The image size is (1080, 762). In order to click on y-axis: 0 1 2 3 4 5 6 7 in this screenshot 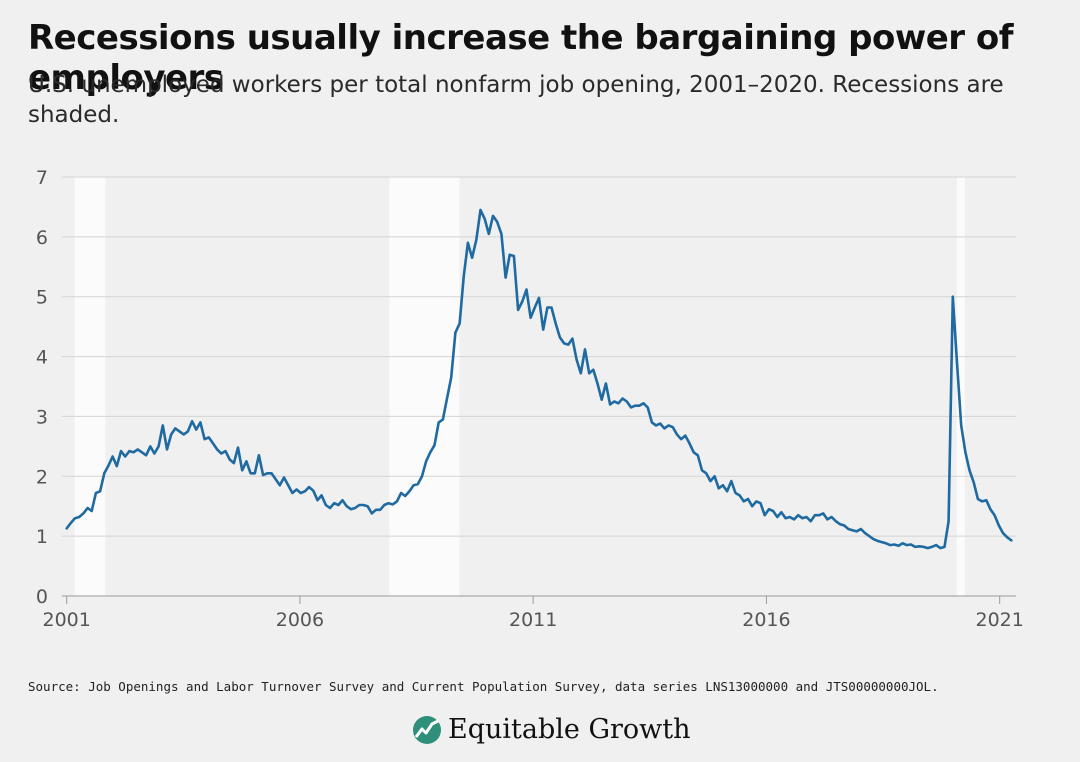, I will do `click(42, 387)`.